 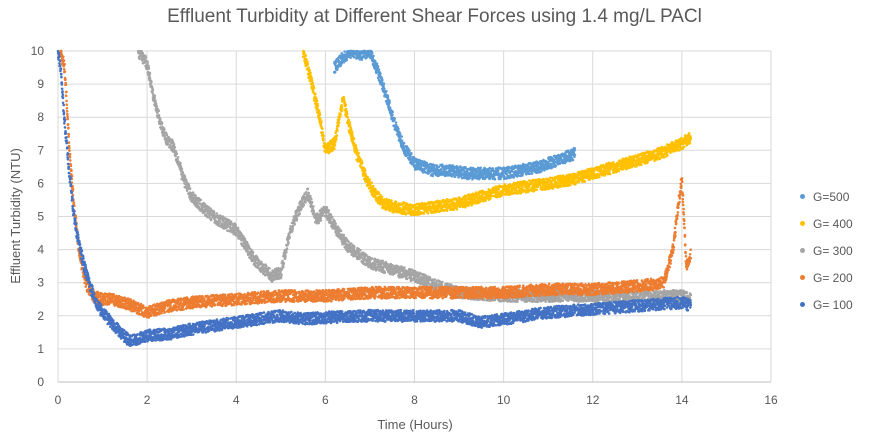 I want to click on y-tick-label: 8, so click(x=40, y=117).